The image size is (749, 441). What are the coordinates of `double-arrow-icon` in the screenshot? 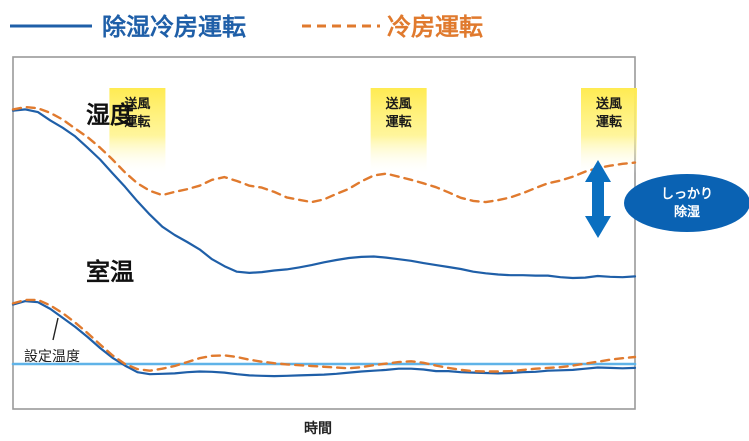 It's located at (598, 199).